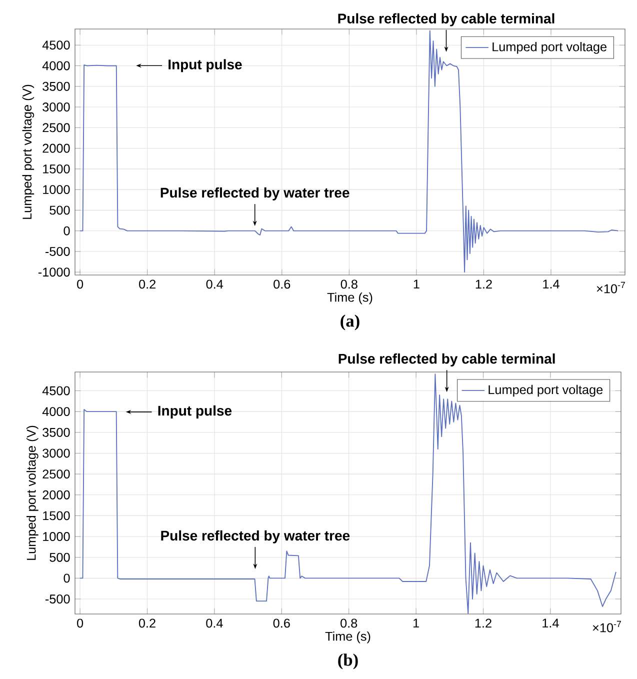  What do you see at coordinates (348, 662) in the screenshot?
I see `text: (b)` at bounding box center [348, 662].